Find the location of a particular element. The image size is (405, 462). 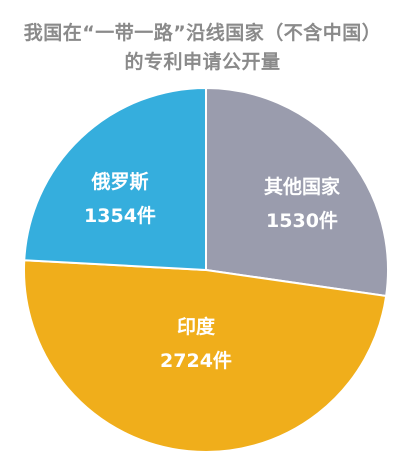

chart-title-line-1: 我国在“一带一路”沿线国家（不含中国） is located at coordinates (202, 33).